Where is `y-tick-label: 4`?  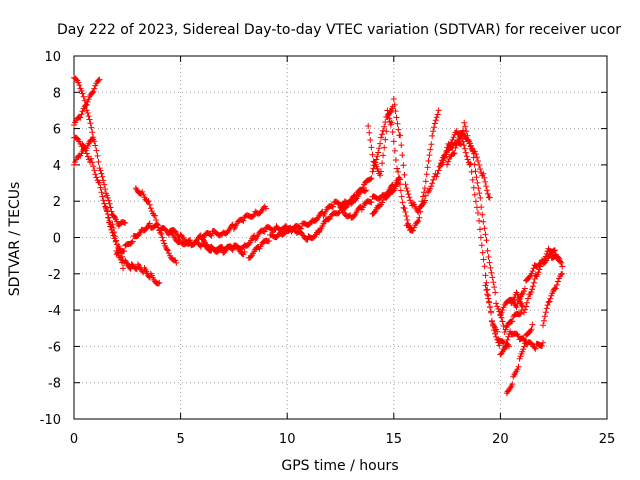 y-tick-label: 4 is located at coordinates (57, 166).